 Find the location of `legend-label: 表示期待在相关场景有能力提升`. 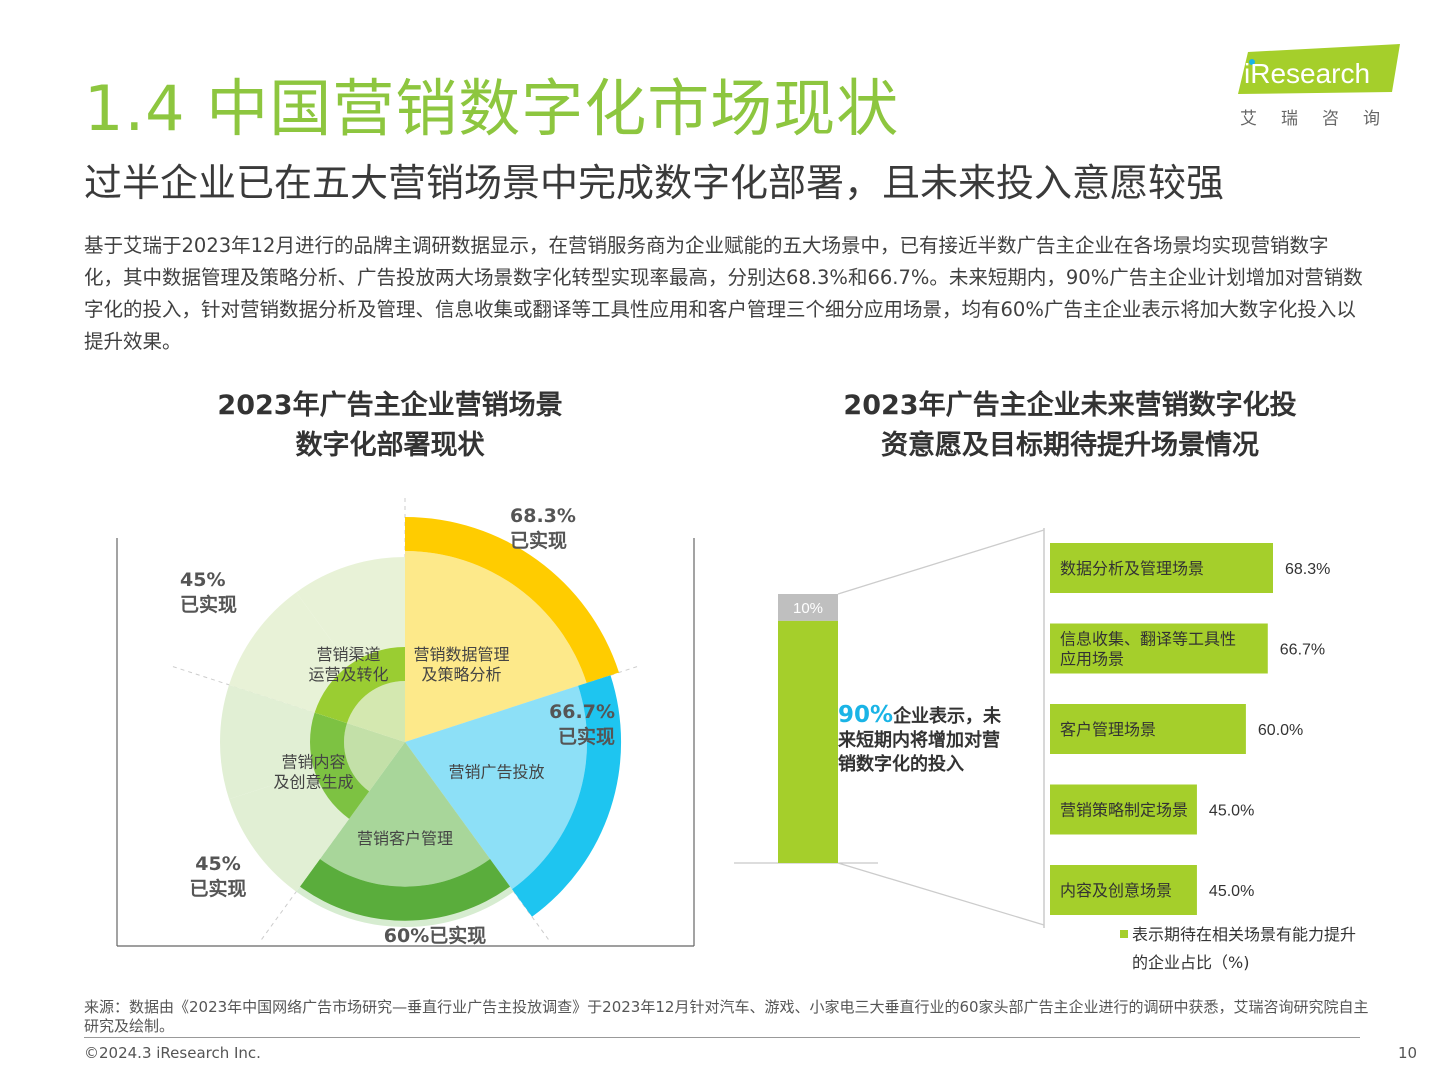

legend-label: 表示期待在相关场景有能力提升 is located at coordinates (1244, 934).